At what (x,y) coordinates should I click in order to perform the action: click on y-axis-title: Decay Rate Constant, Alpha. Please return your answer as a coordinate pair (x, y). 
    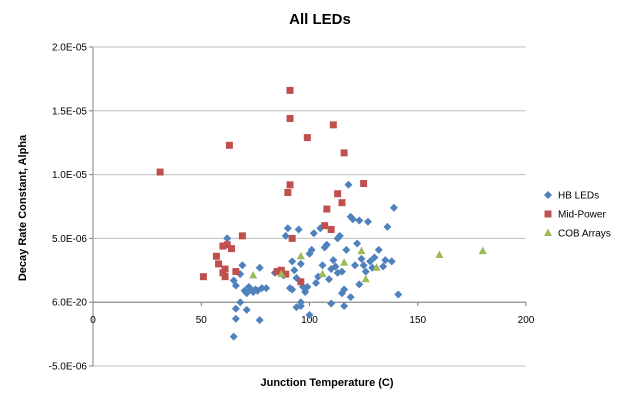
    Looking at the image, I should click on (23, 207).